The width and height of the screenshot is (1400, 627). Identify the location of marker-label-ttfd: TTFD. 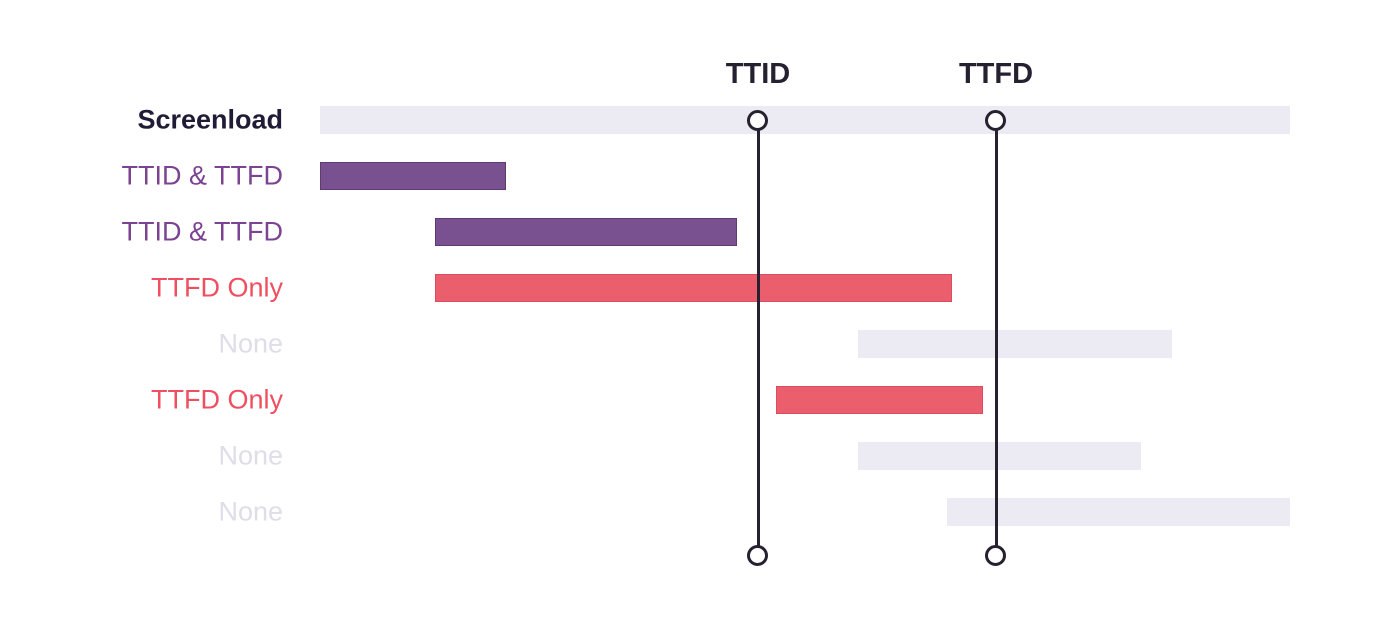
(996, 74).